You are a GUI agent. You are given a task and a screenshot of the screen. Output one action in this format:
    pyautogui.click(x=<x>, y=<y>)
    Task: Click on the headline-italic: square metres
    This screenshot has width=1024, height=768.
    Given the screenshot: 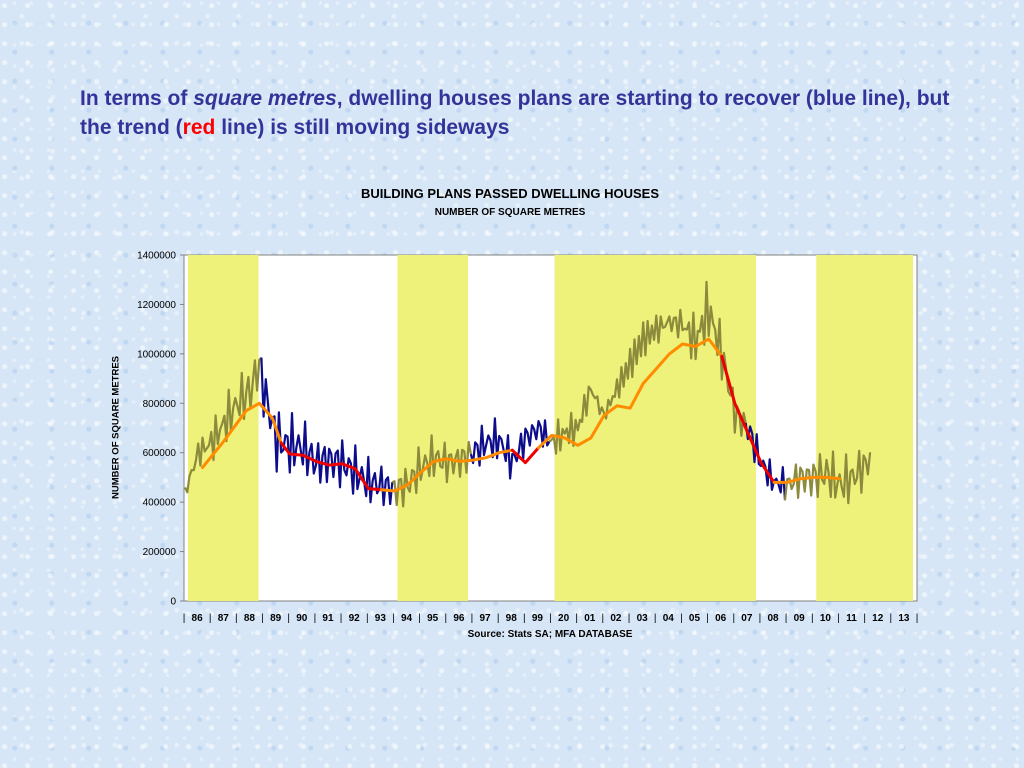 What is the action you would take?
    pyautogui.click(x=265, y=98)
    